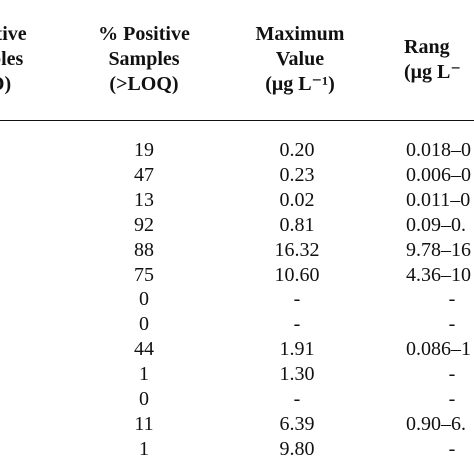  I want to click on cell-range: 0.011–0, so click(438, 199).